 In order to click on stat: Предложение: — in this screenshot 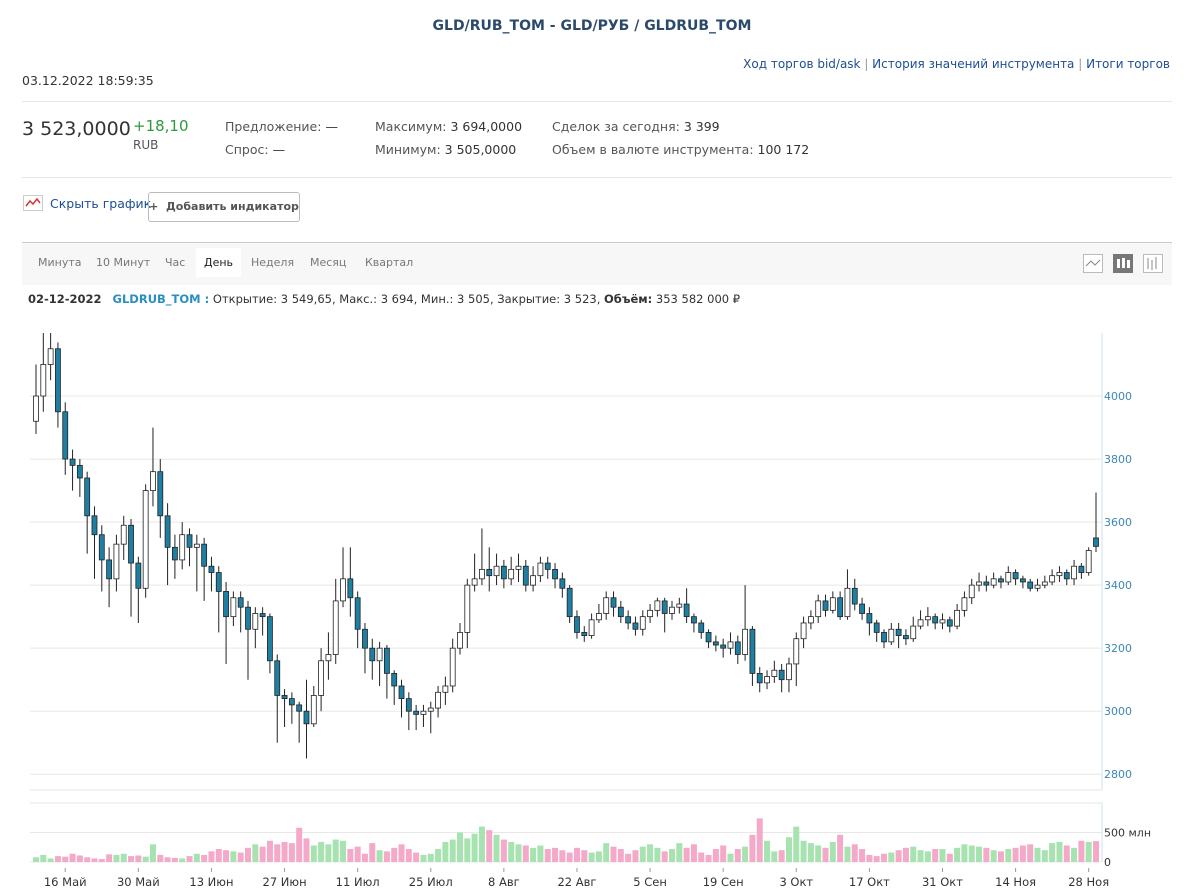, I will do `click(281, 126)`.